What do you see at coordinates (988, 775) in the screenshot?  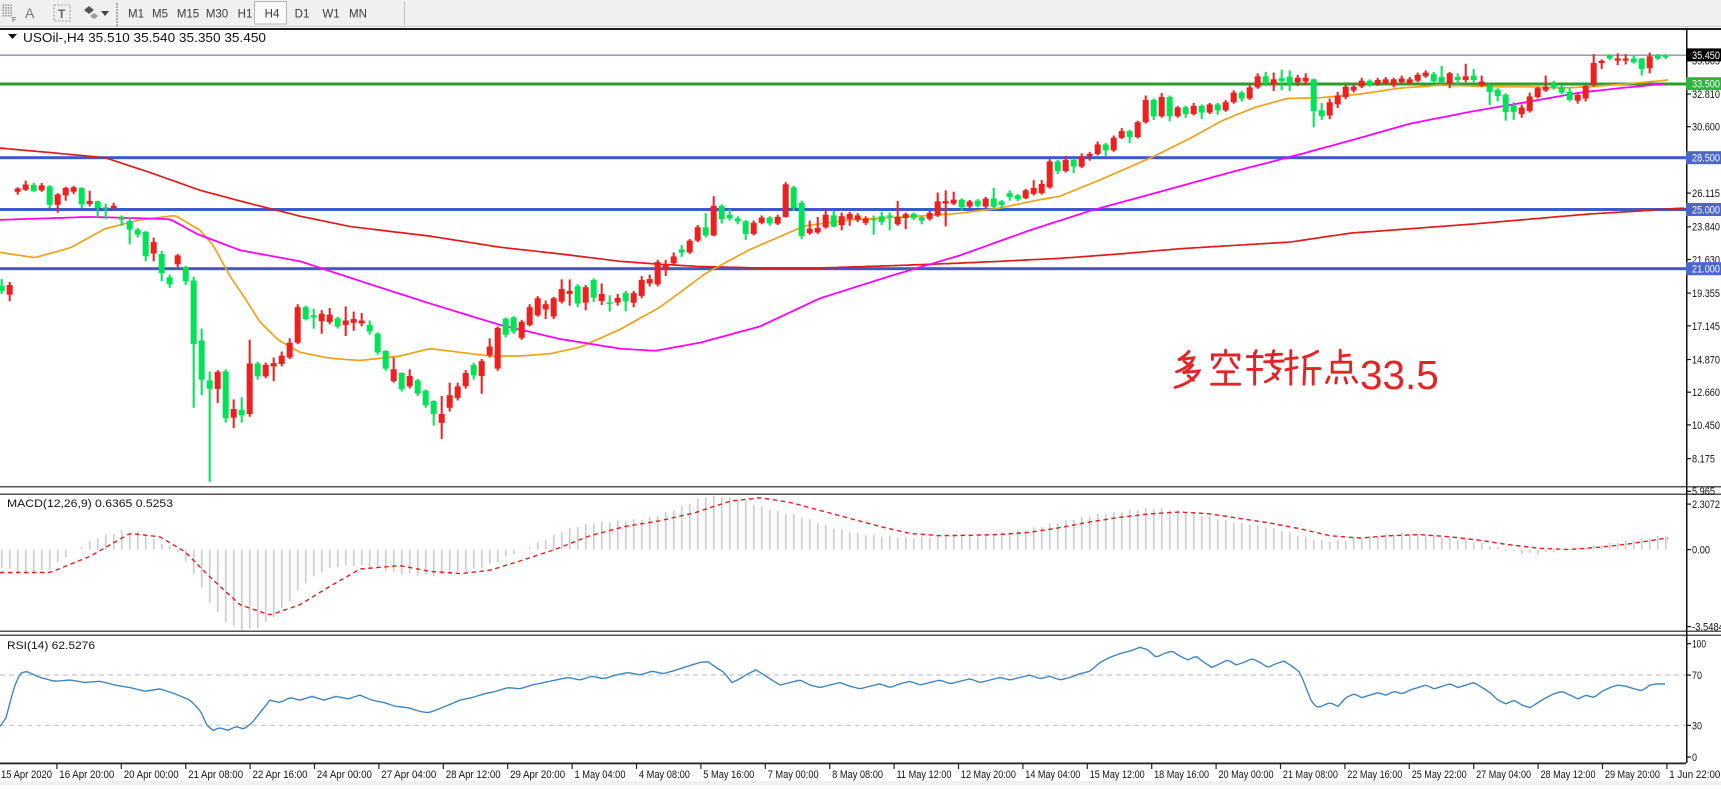 I see `svg-text: 12 May 20:00` at bounding box center [988, 775].